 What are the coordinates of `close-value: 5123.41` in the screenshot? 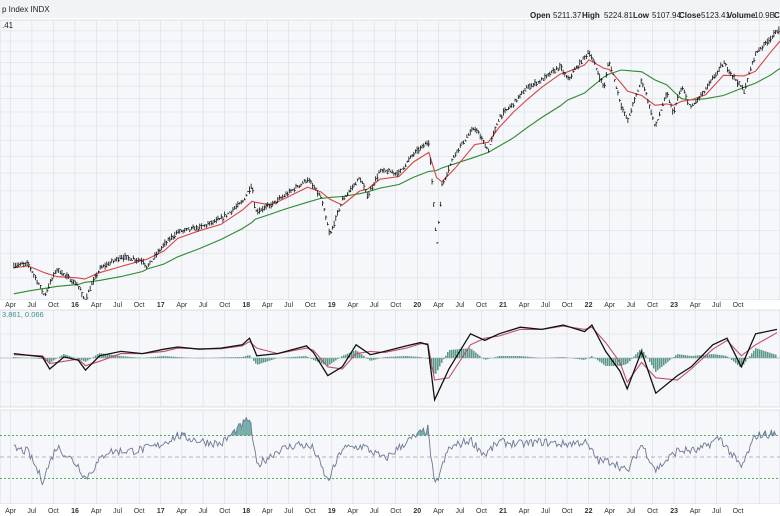 It's located at (715, 15).